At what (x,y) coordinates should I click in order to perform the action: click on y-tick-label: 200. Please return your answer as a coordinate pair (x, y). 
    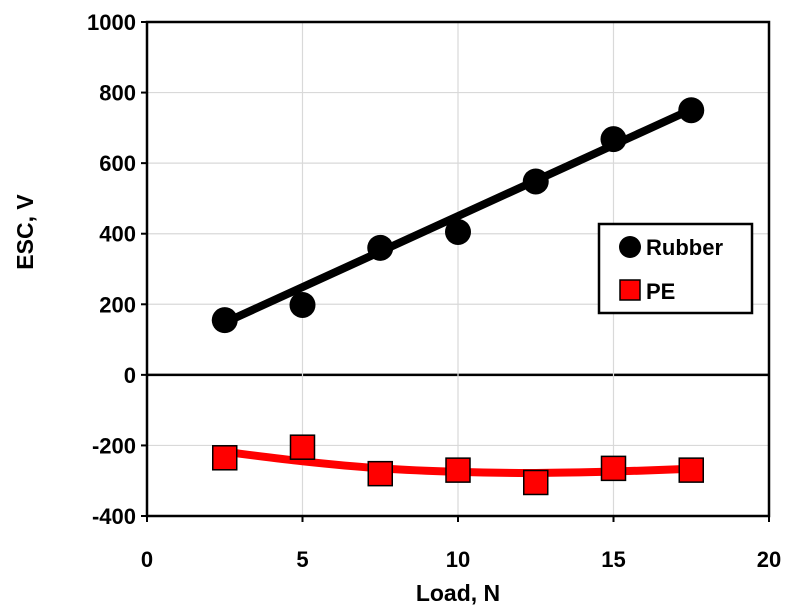
    Looking at the image, I should click on (117, 304).